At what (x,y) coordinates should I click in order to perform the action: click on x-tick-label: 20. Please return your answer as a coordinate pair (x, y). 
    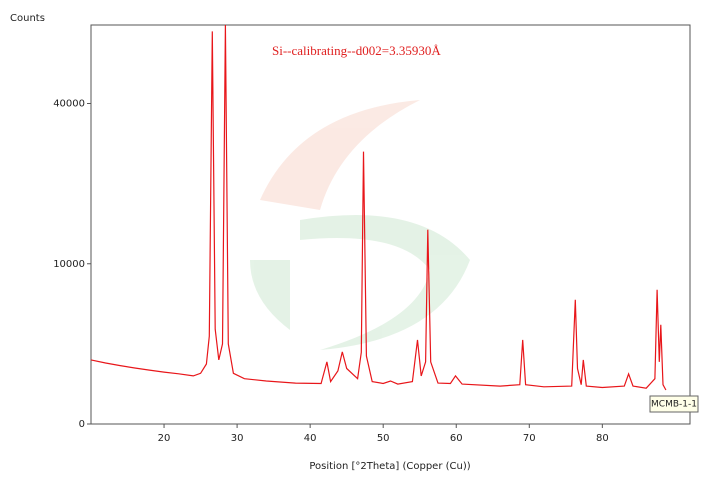
    Looking at the image, I should click on (164, 438).